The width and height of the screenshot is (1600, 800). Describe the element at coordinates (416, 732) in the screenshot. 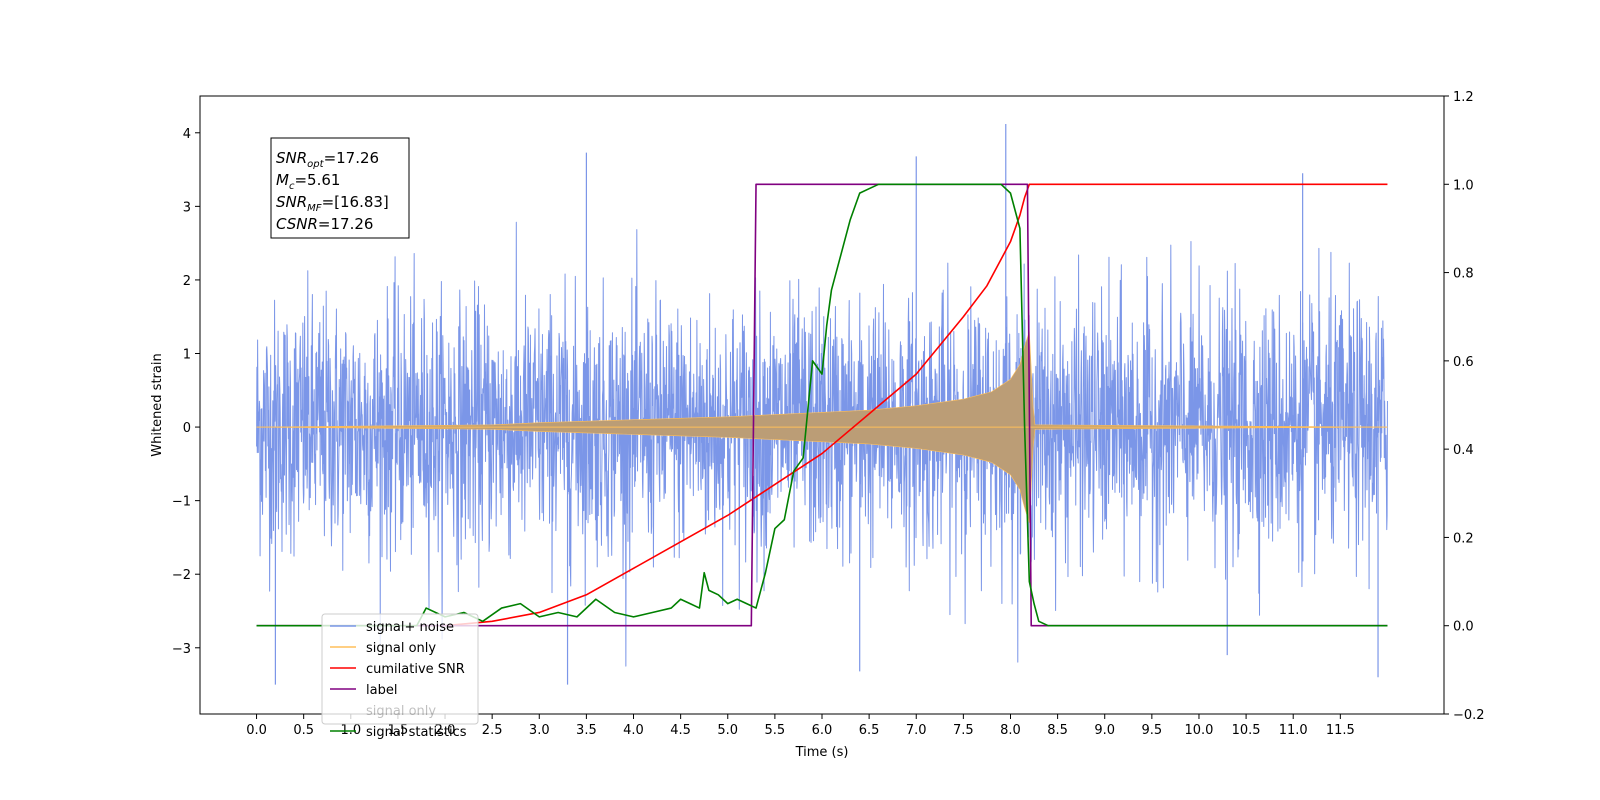

I see `legend-entry: signal statistics` at that location.